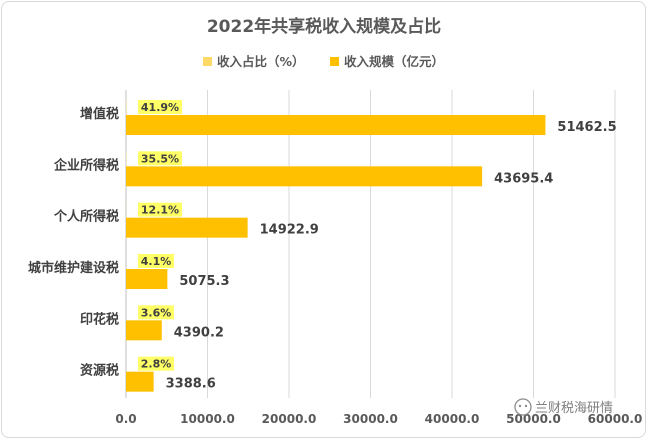 This screenshot has width=649, height=441. Describe the element at coordinates (191, 384) in the screenshot. I see `amount-data-label: 3388.6` at that location.